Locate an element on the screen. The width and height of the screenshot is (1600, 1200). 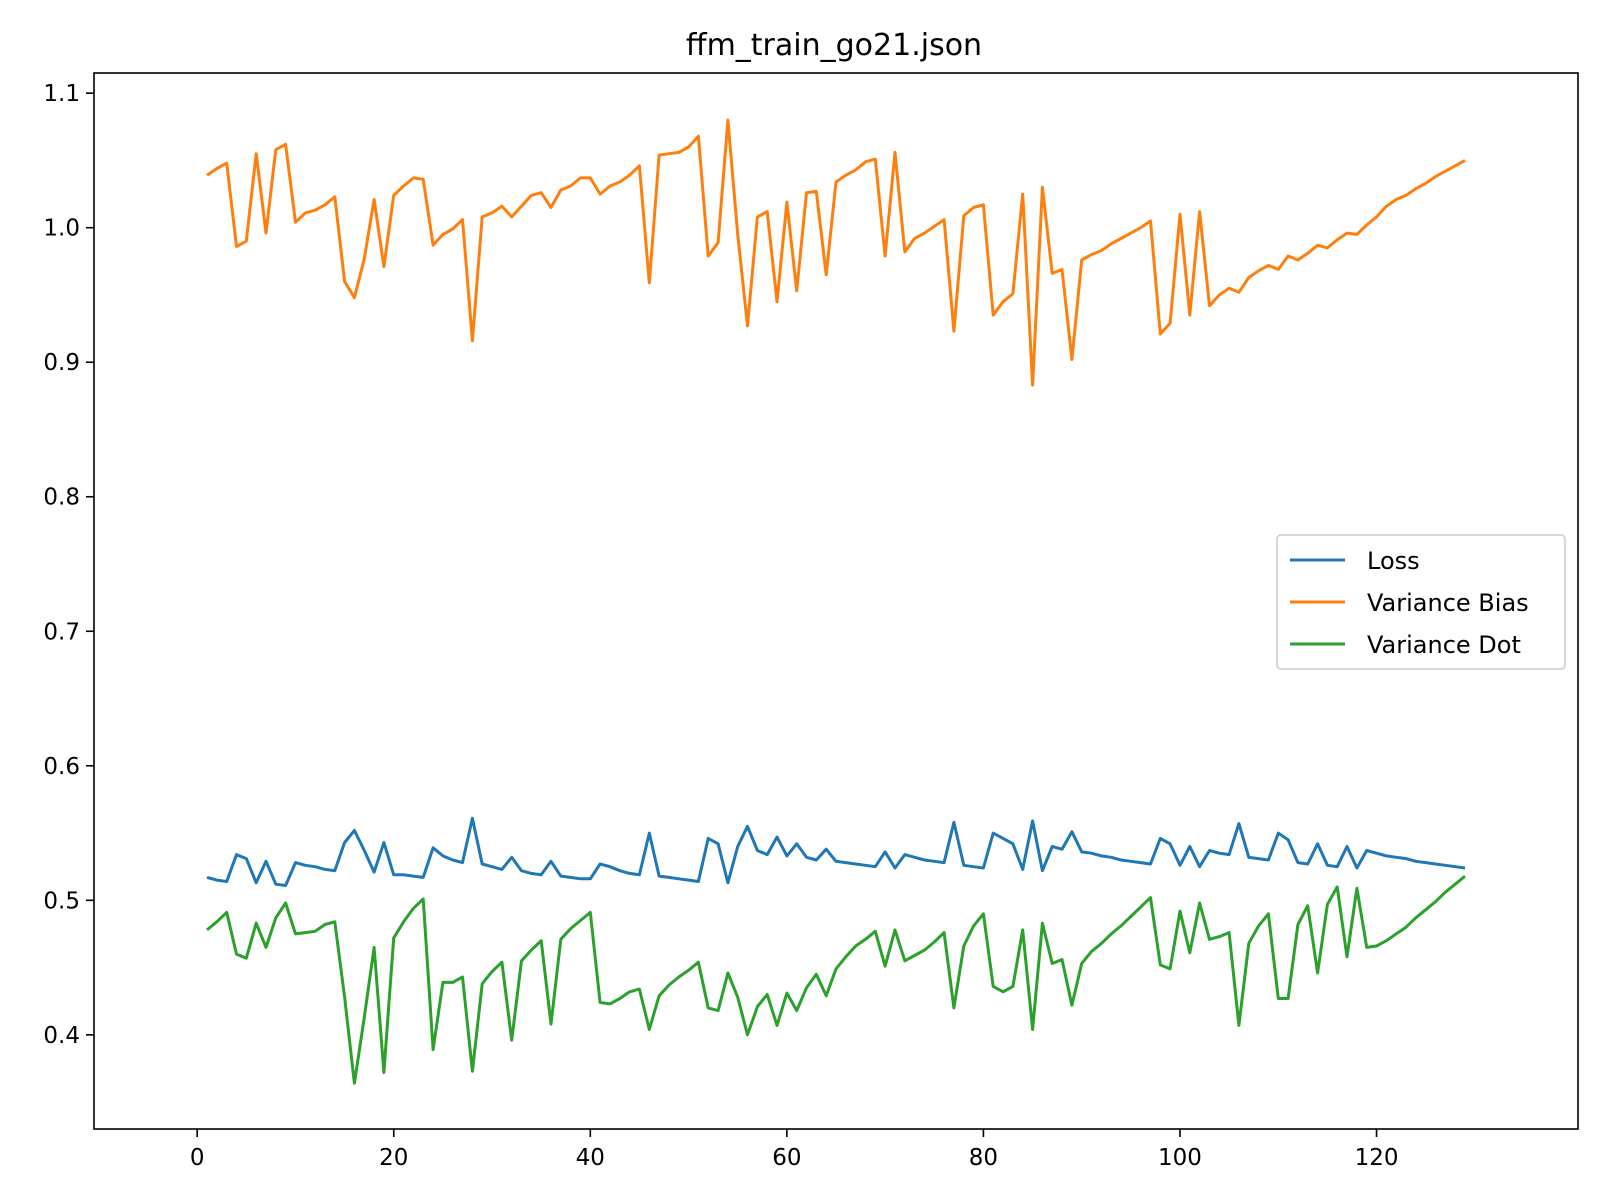
y-tick-label: 1.1 is located at coordinates (61, 94).